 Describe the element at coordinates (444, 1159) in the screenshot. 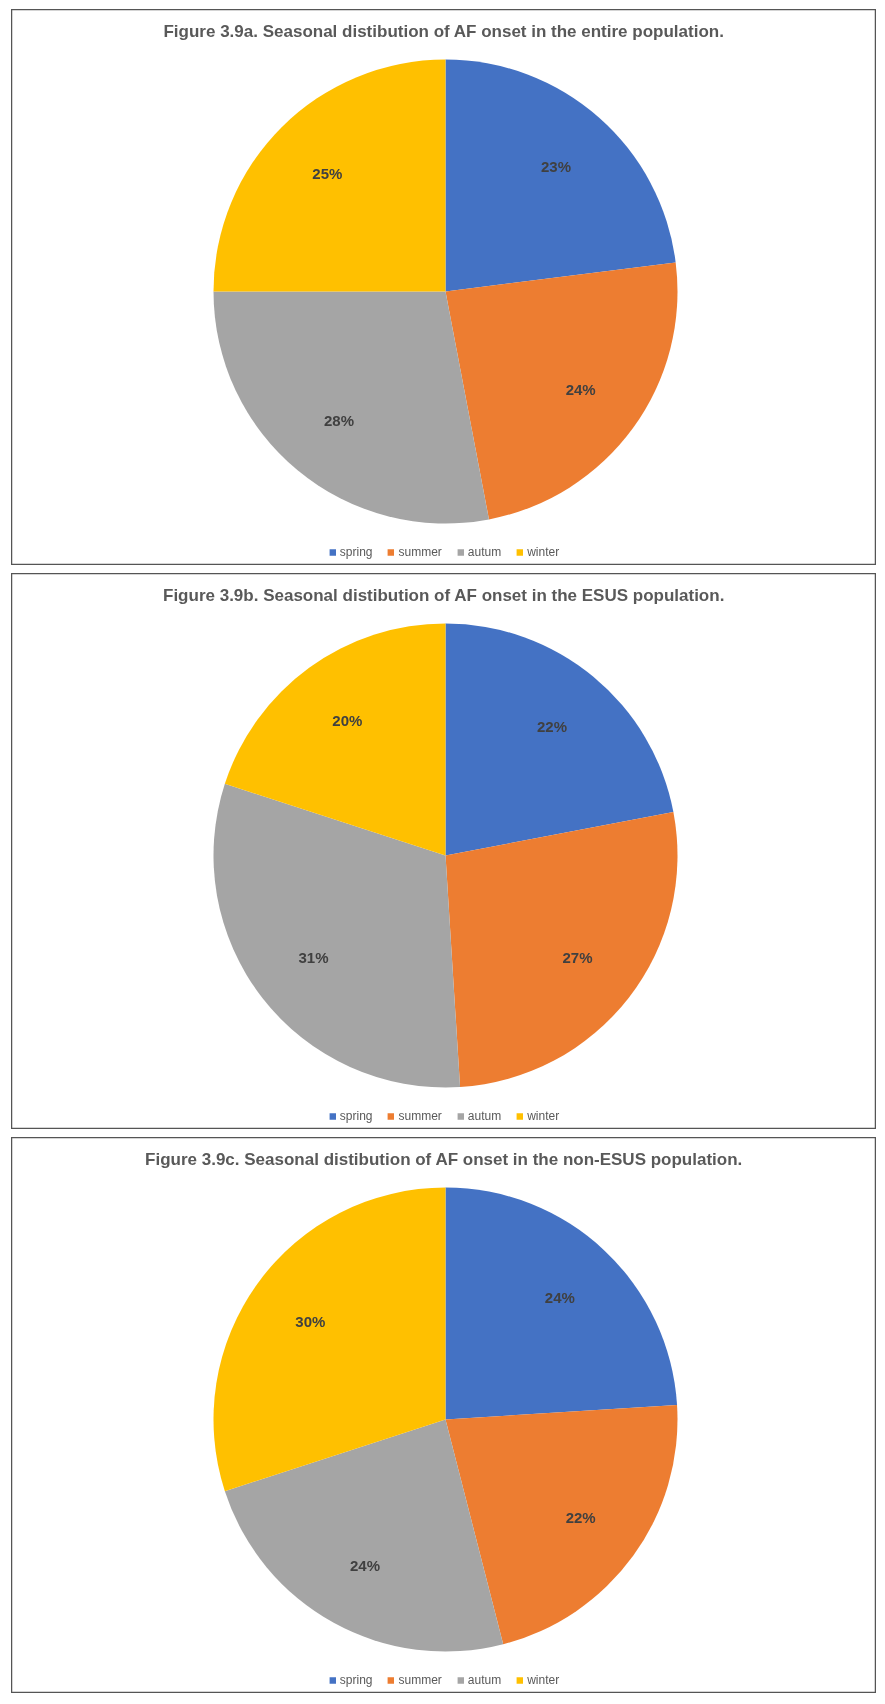

I see `chart-title: Figure 3.9c. Seasonal distibution of AF onset in the non-ESUS population.` at that location.